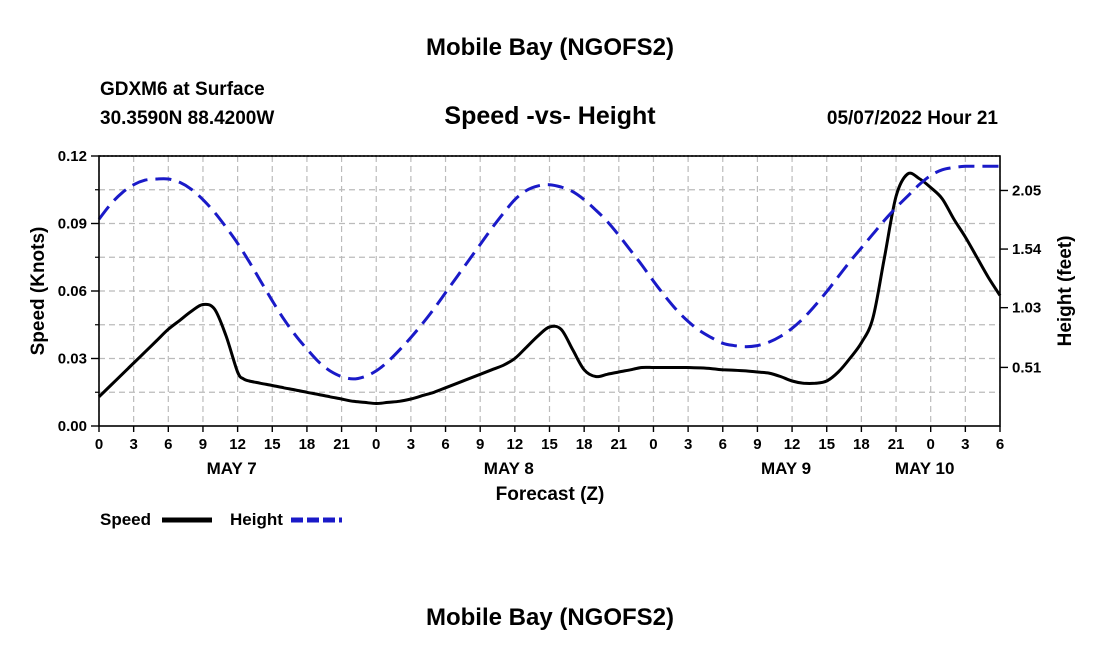 This screenshot has width=1100, height=650. What do you see at coordinates (72, 224) in the screenshot?
I see `left-tick-label: 0.09` at bounding box center [72, 224].